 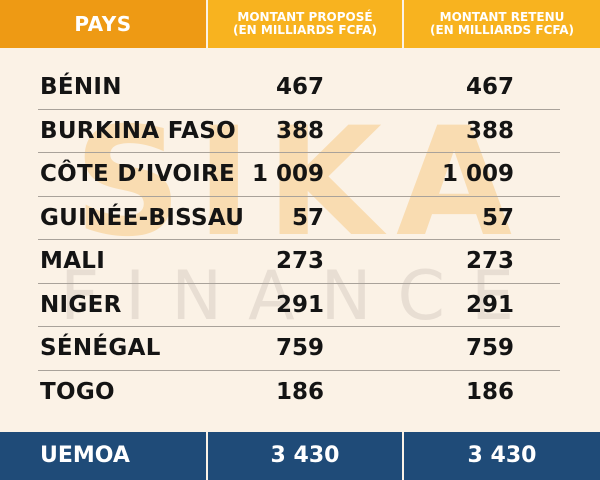 I want to click on proposed-amount: 1 009, so click(x=287, y=174).